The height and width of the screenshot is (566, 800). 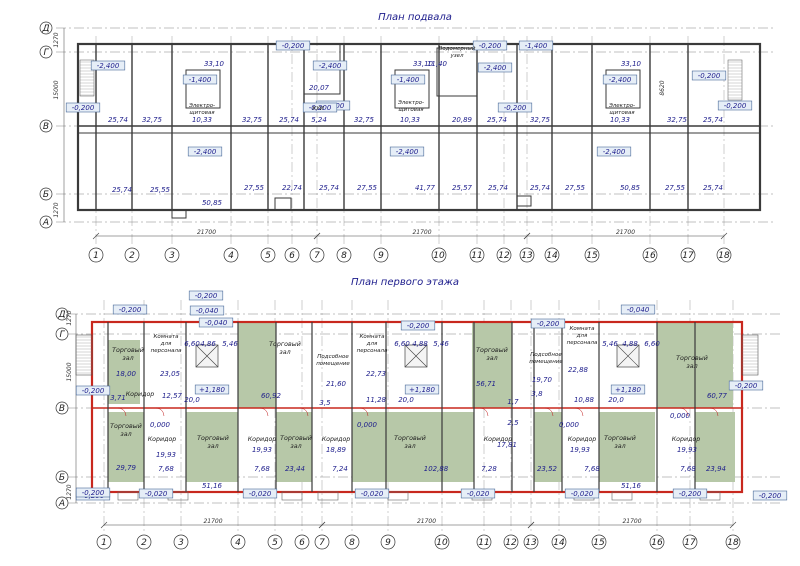 I want to click on column-axis-label: 1, so click(x=96, y=256).